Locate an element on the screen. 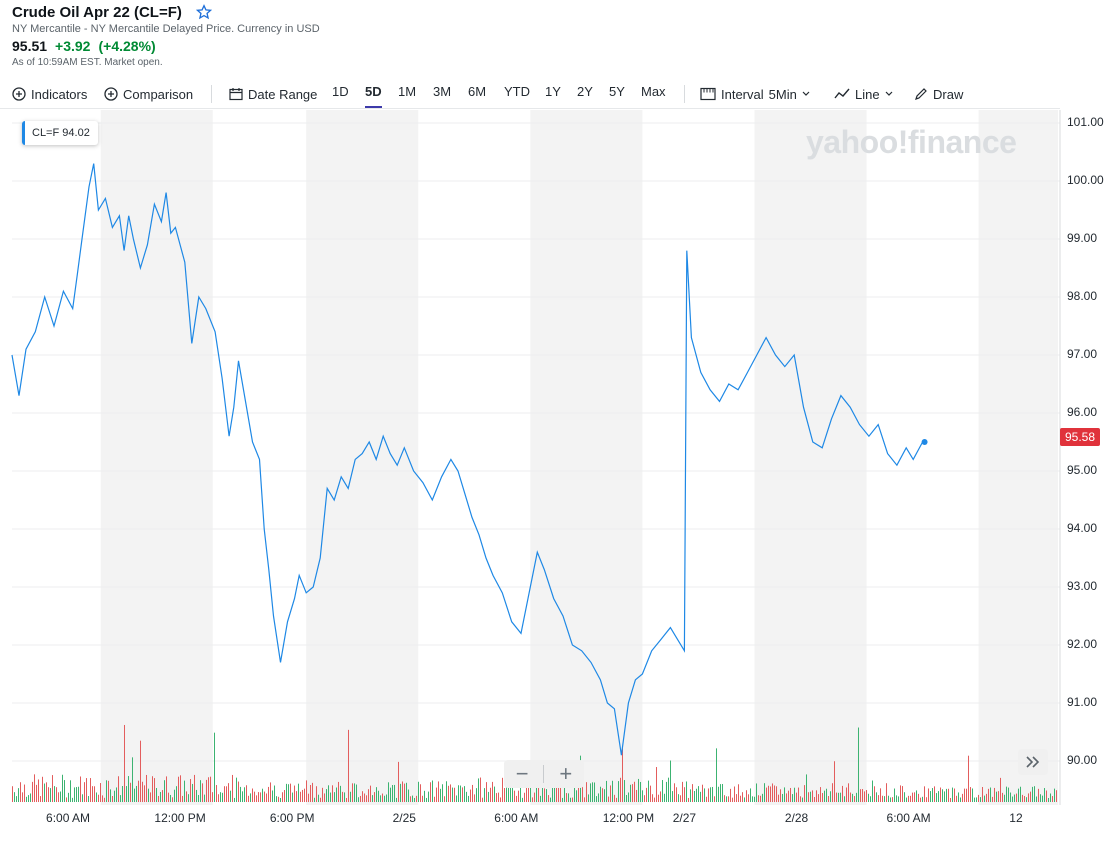 The height and width of the screenshot is (841, 1108). zoom-out-button: − is located at coordinates (522, 773).